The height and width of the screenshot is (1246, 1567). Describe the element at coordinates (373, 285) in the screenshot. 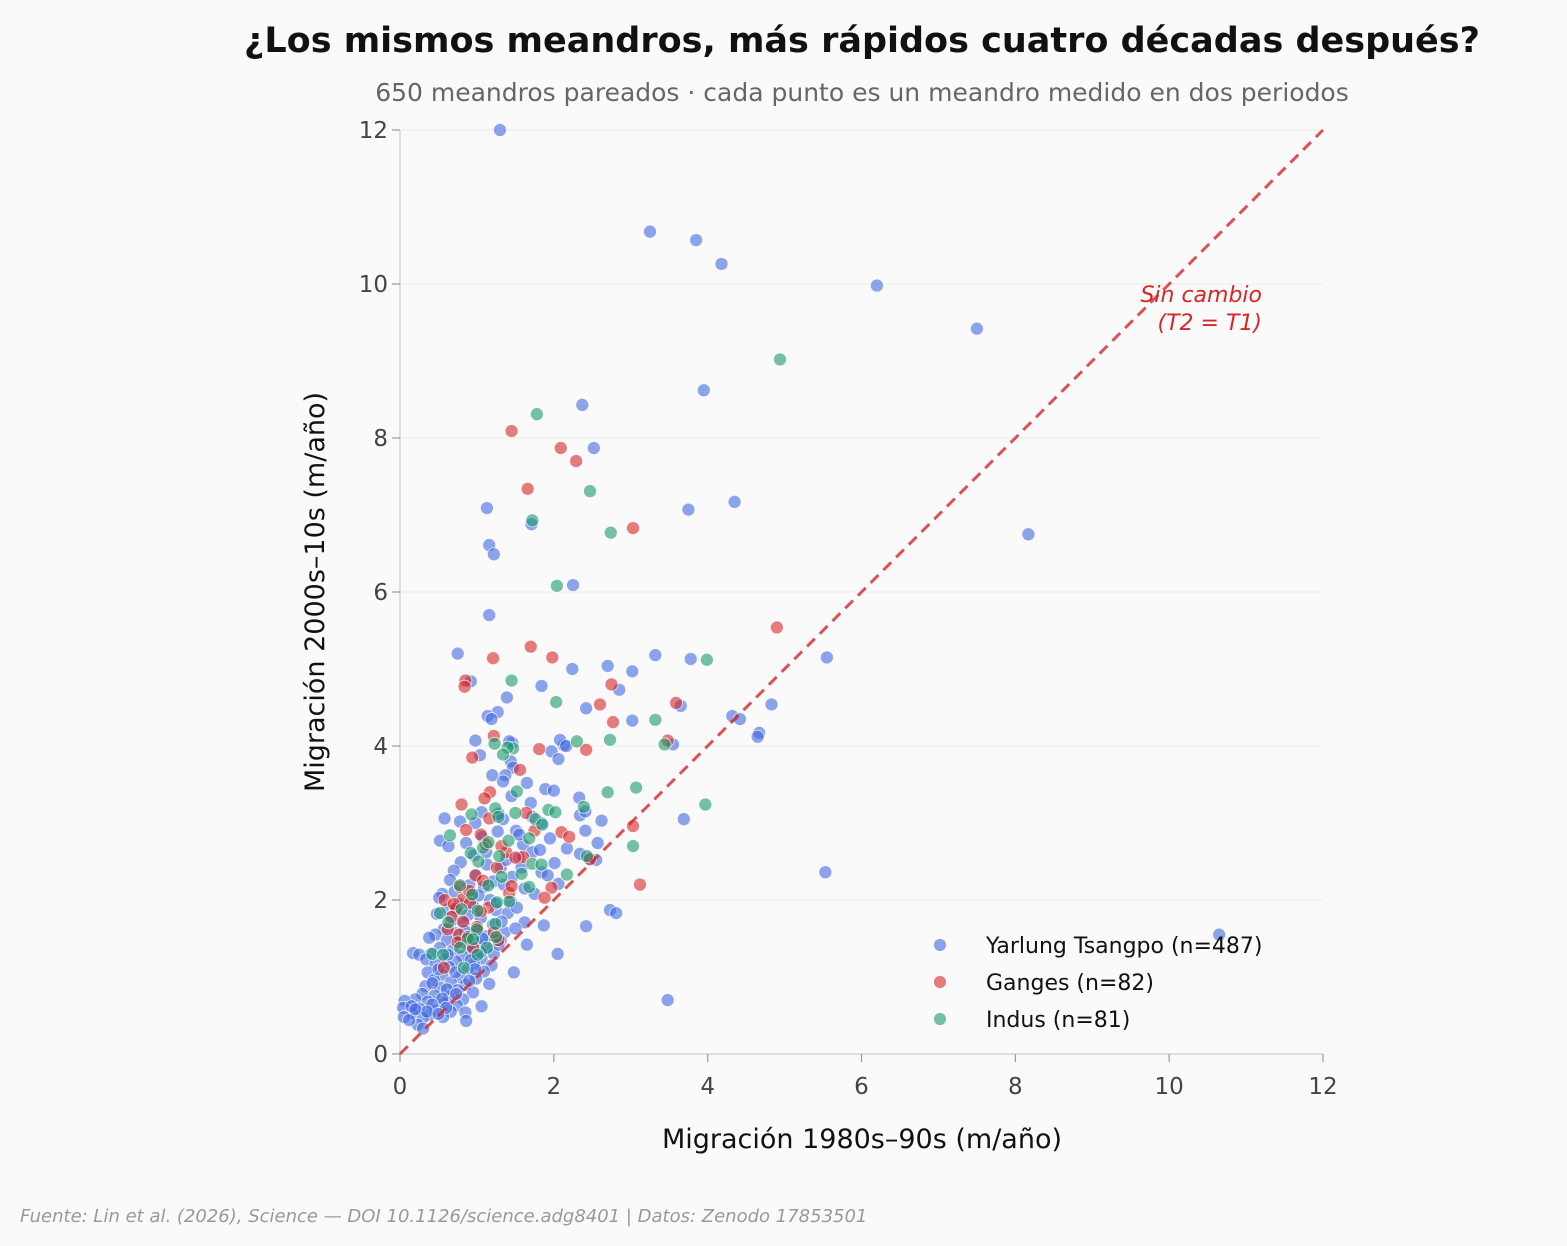

I see `y-tick-label: 10` at that location.